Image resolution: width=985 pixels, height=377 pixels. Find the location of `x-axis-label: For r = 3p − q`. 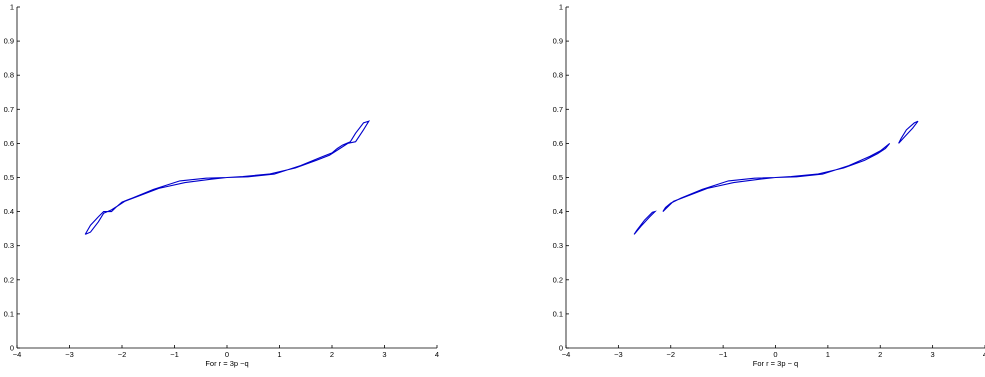

x-axis-label: For r = 3p − q is located at coordinates (775, 363).